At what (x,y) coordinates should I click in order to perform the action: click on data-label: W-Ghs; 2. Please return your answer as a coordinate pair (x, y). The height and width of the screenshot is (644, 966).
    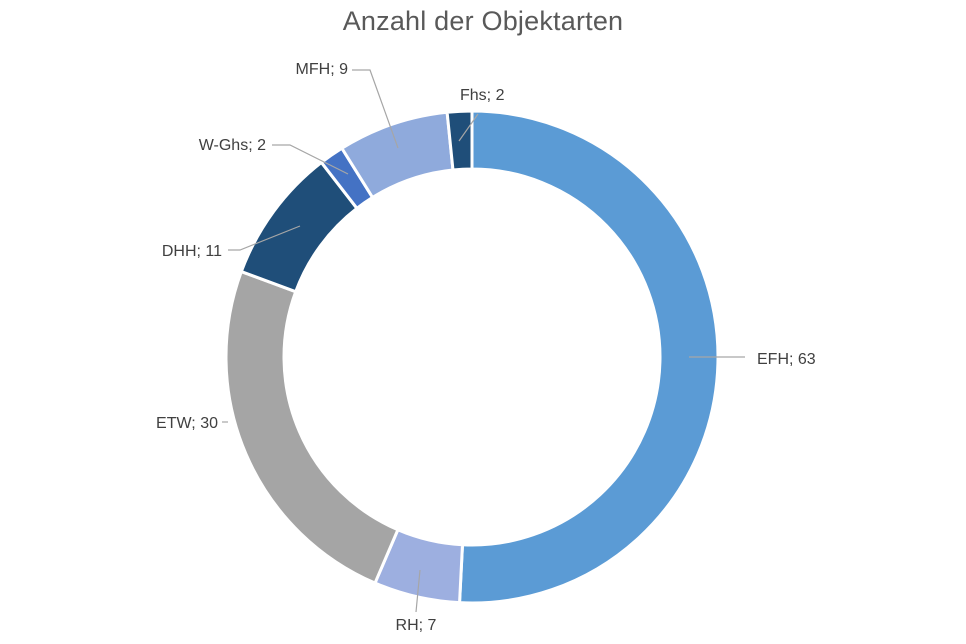
    Looking at the image, I should click on (232, 145).